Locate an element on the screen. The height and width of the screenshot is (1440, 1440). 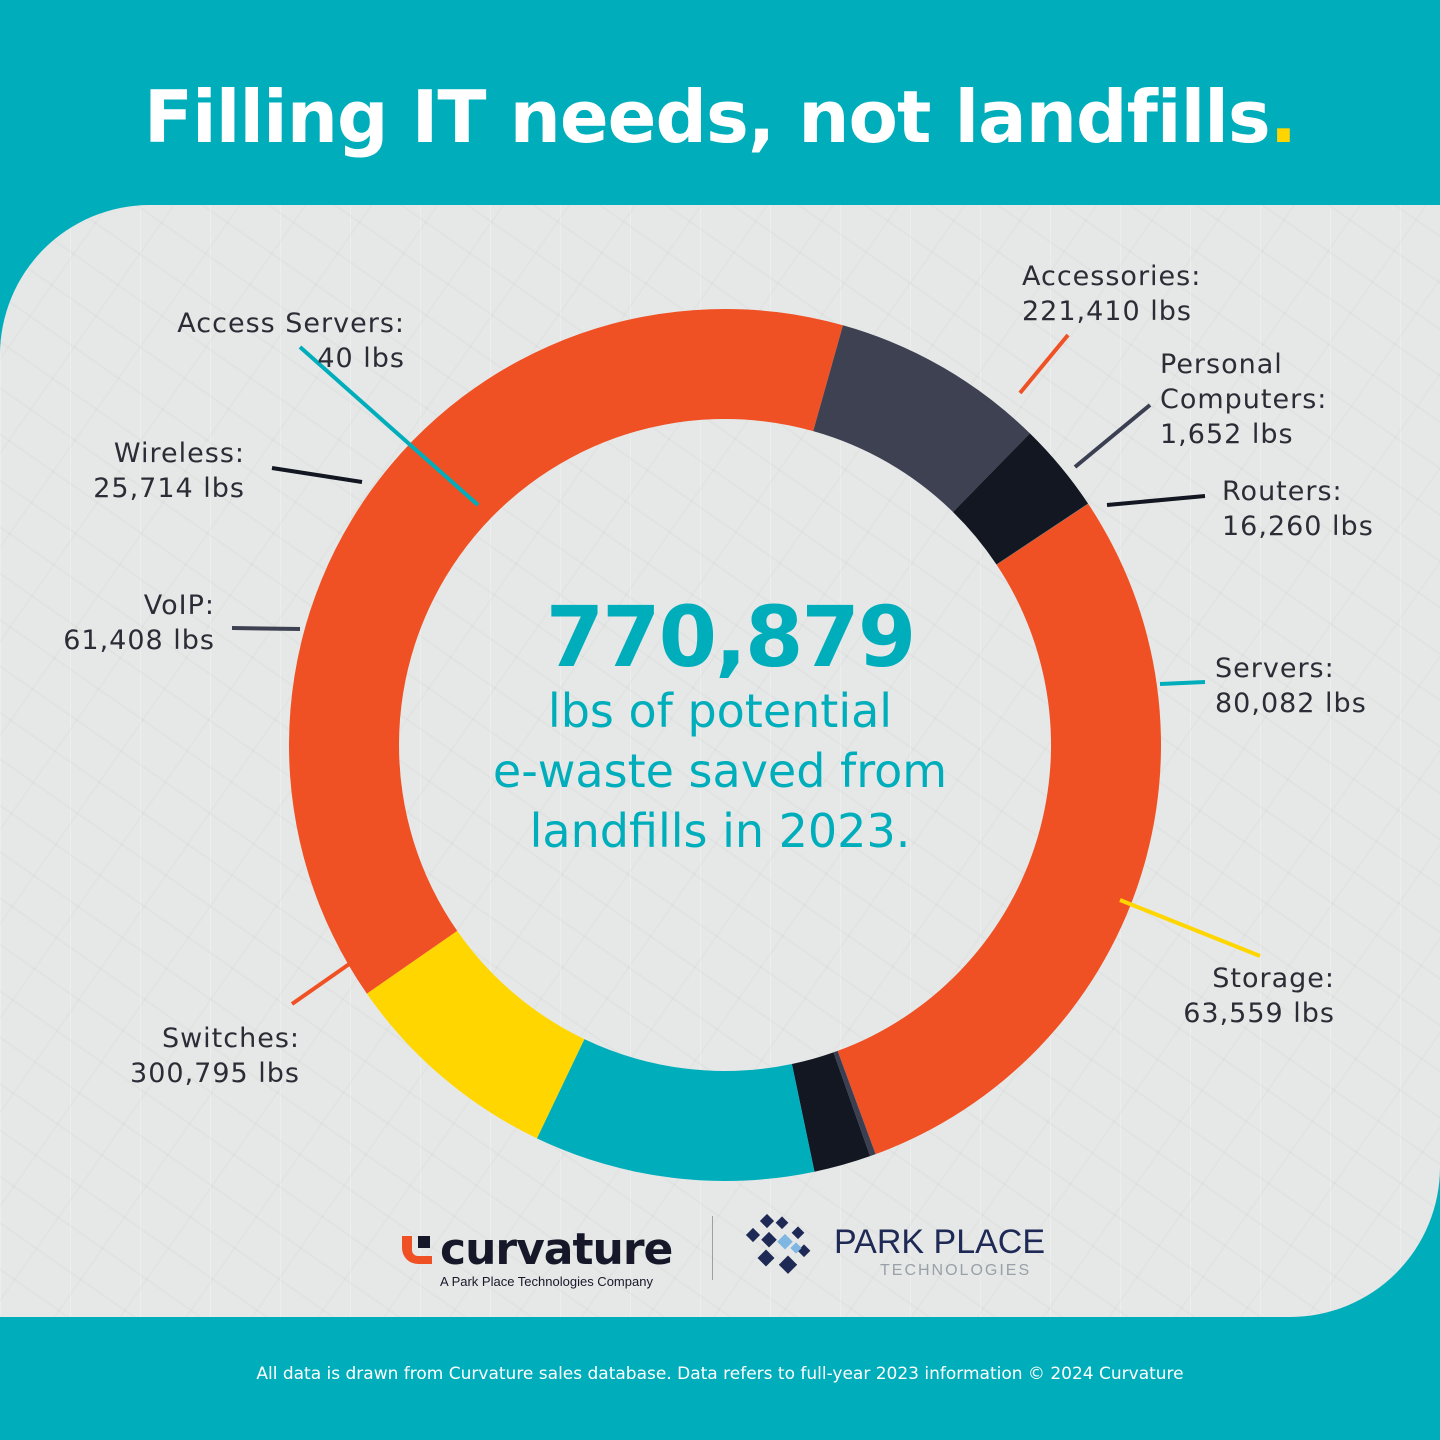
label-routers: Routers: 16,260 lbs is located at coordinates (1298, 509).